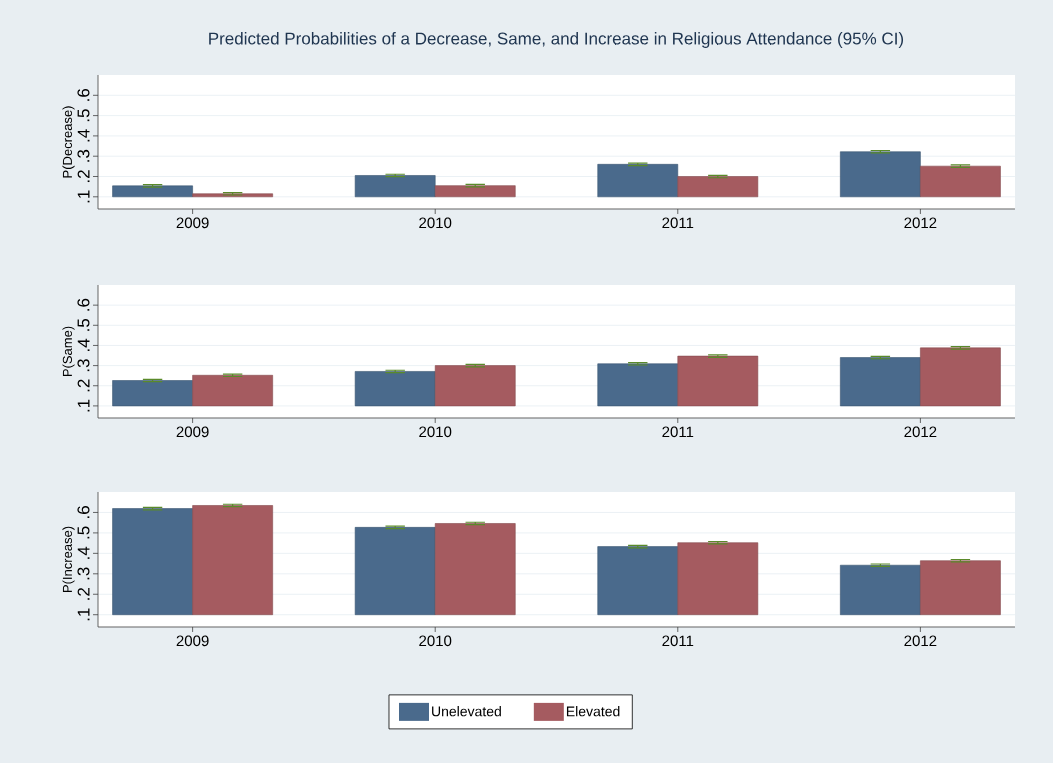 This screenshot has height=763, width=1053. I want to click on y-axis-title: P(Increase), so click(68, 559).